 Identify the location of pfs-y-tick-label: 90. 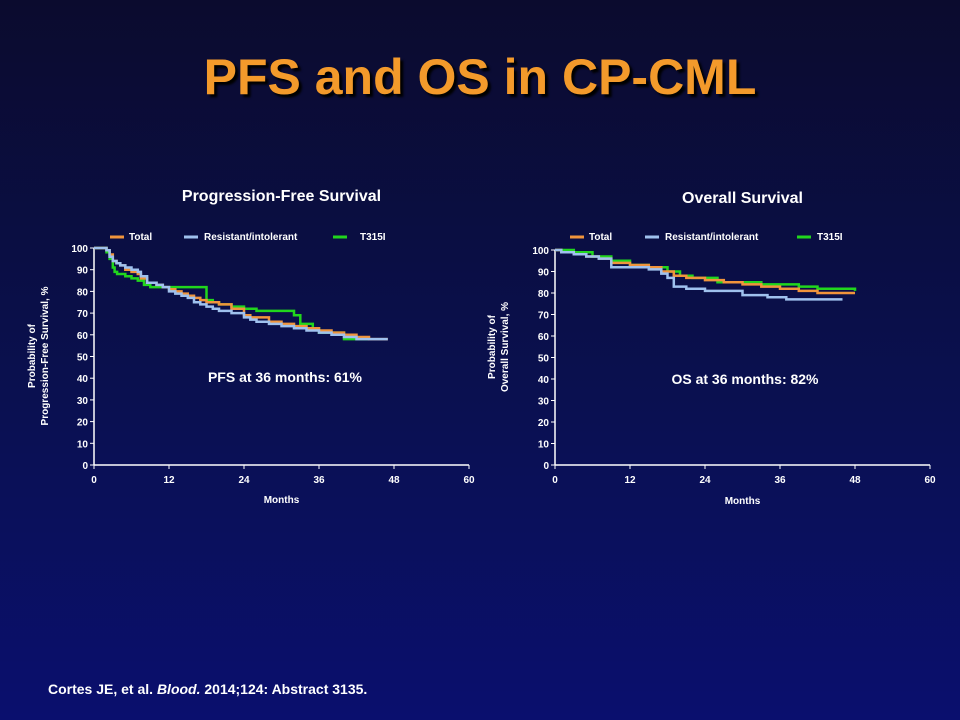
(83, 271).